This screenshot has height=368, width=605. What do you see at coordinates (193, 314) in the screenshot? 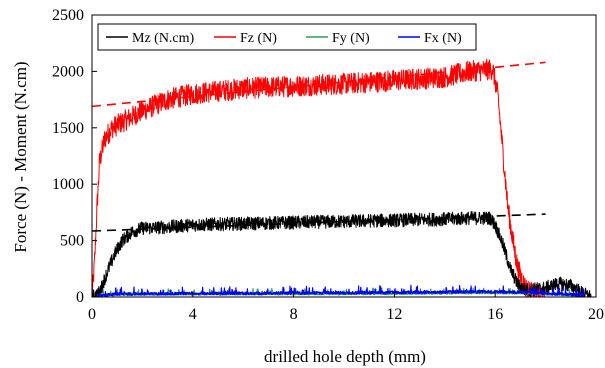
I see `x-tick-label: 4` at bounding box center [193, 314].